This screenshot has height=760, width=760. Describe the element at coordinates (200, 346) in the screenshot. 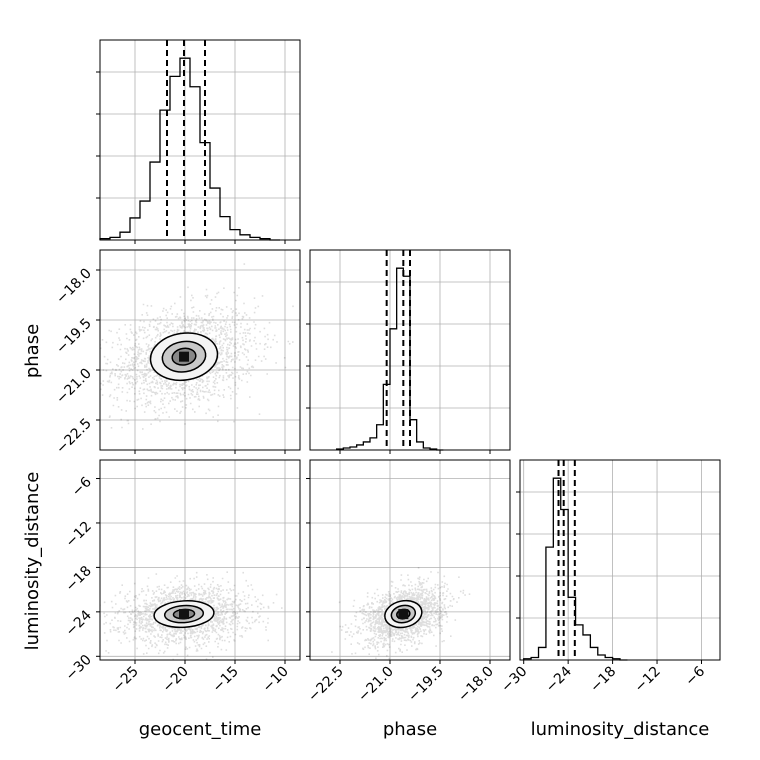

I see `density-geocent_time-phase` at that location.